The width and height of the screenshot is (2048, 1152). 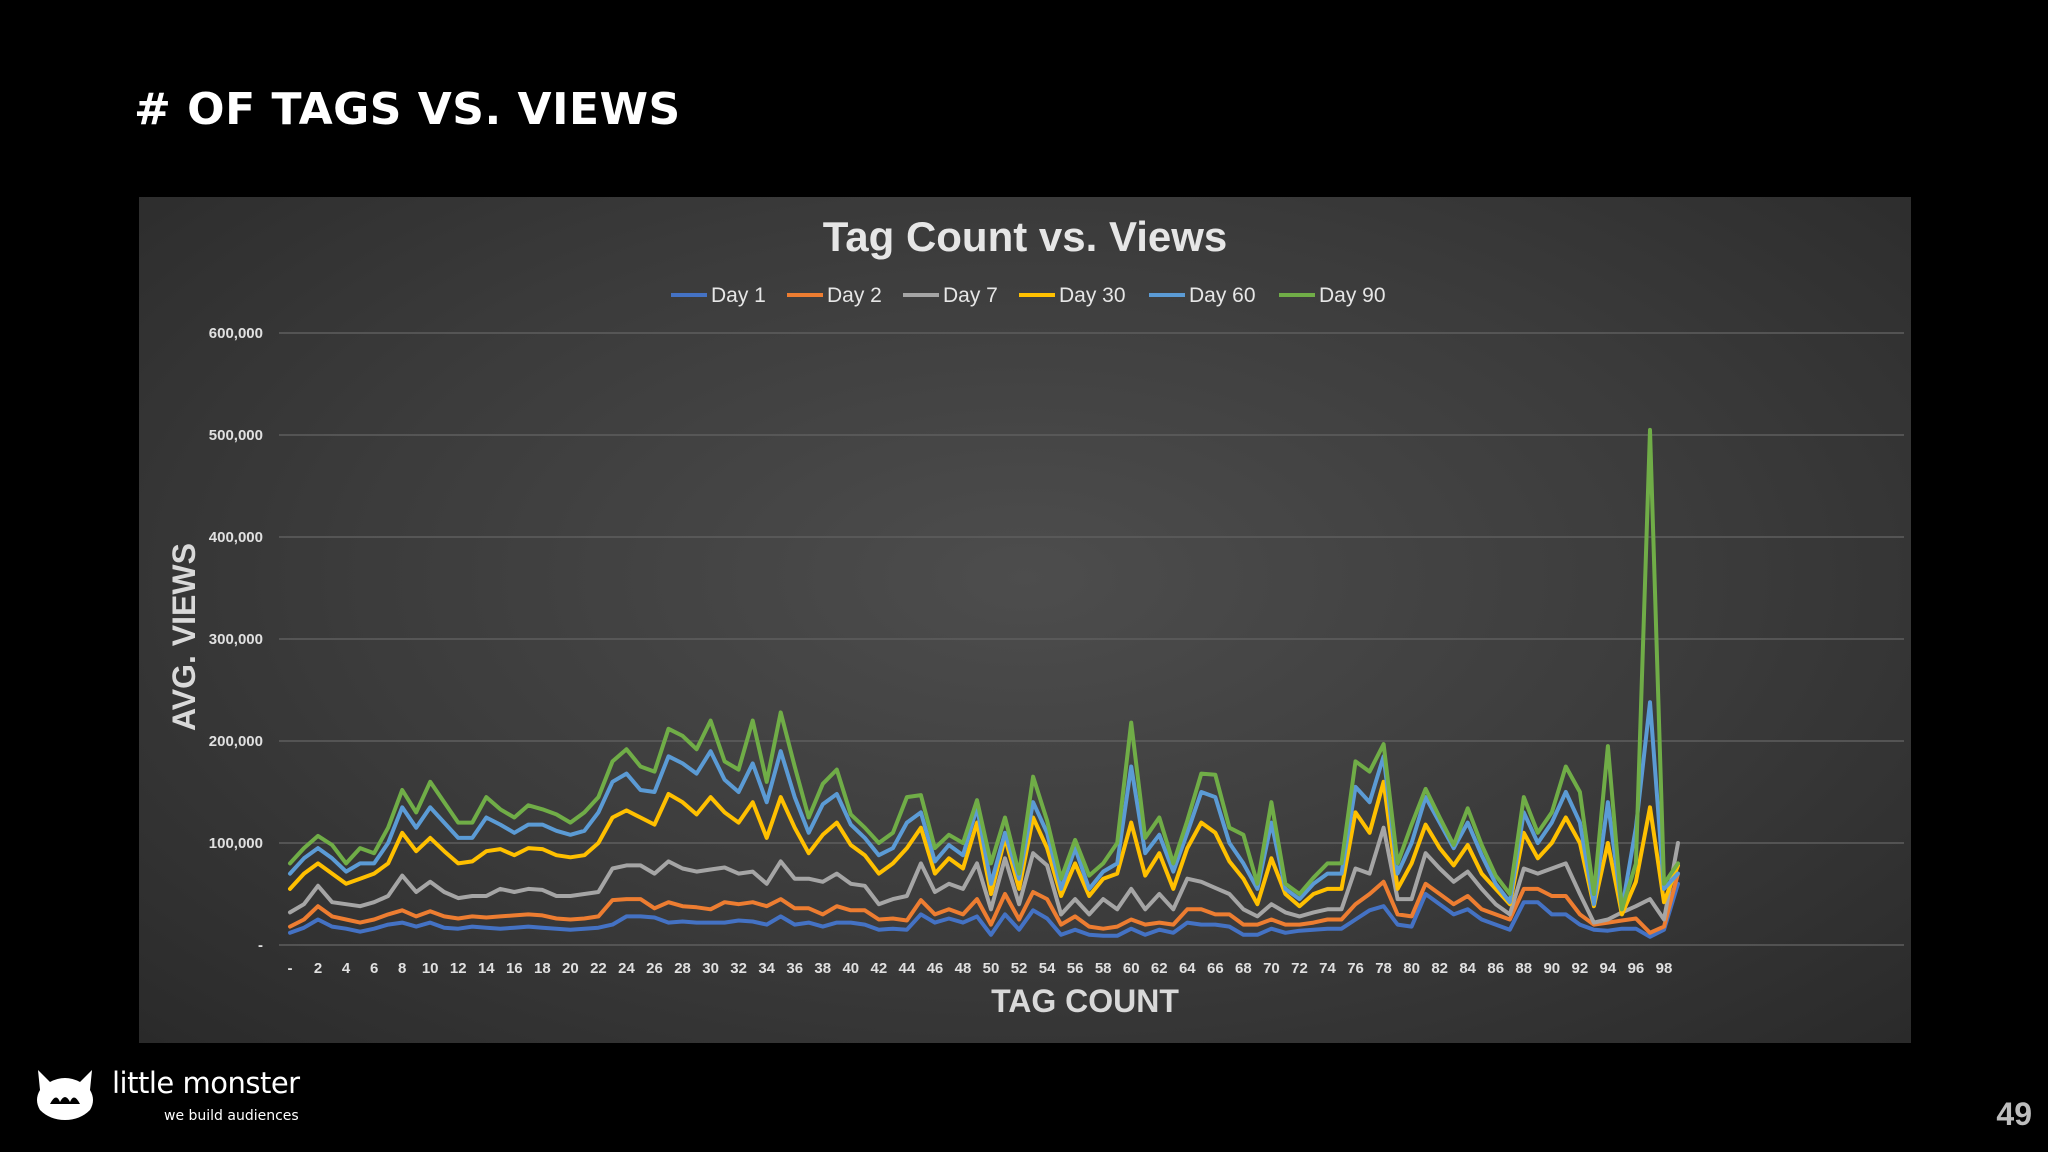 I want to click on x-axis-title: TAG COUNT, so click(x=1085, y=1001).